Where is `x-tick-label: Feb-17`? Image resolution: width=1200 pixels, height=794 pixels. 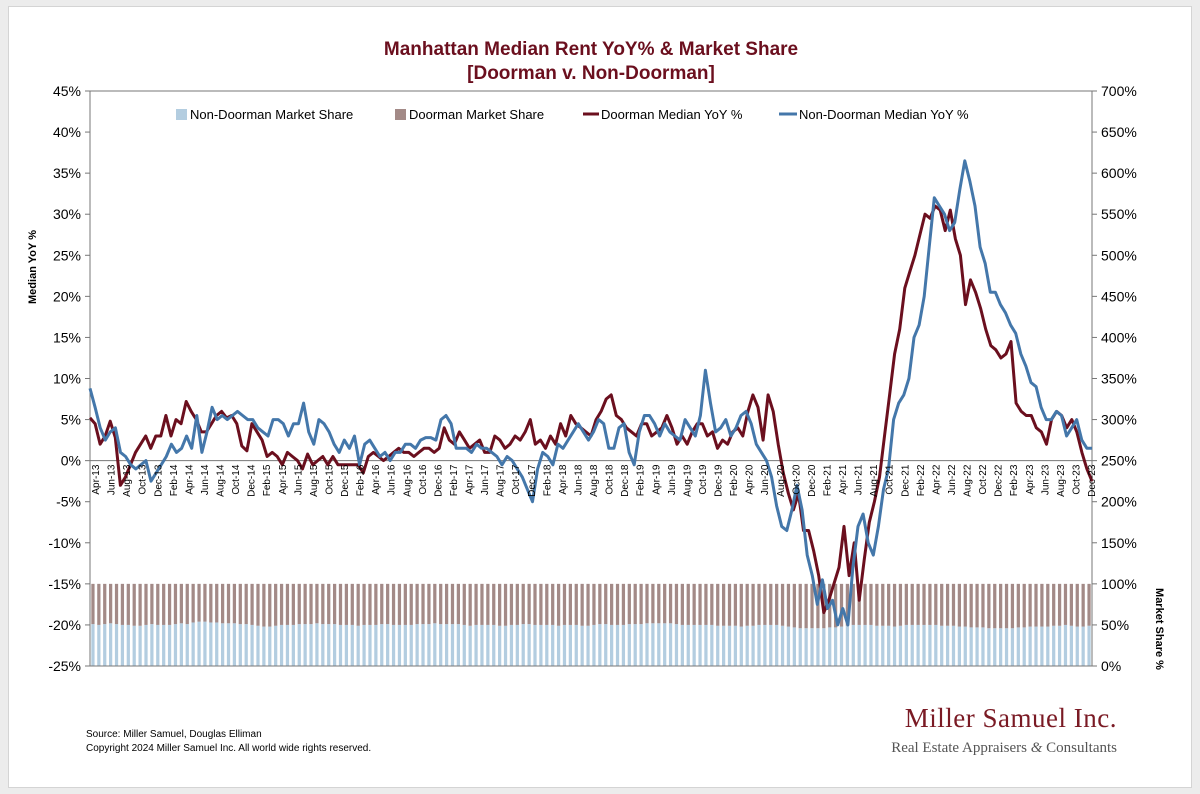 x-tick-label: Feb-17 is located at coordinates (454, 480).